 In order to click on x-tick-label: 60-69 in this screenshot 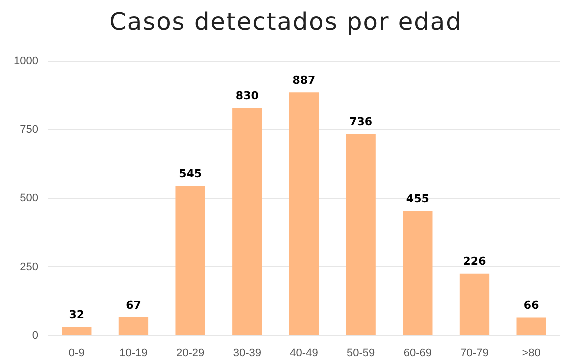, I will do `click(418, 353)`.